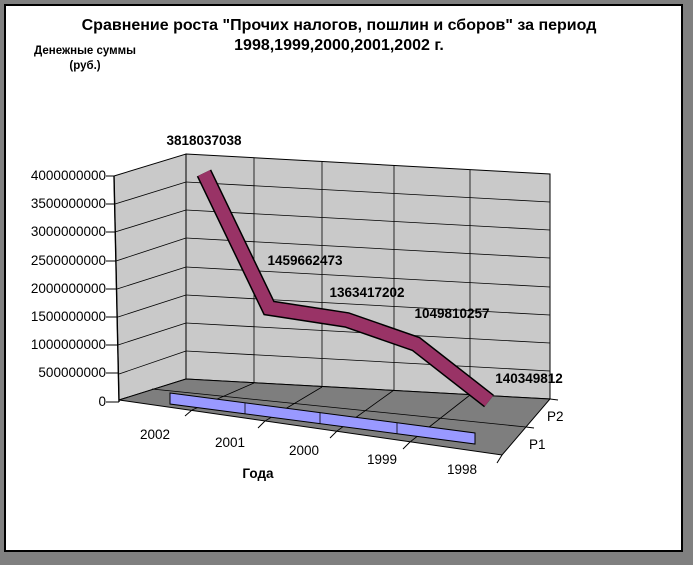  What do you see at coordinates (529, 378) in the screenshot?
I see `data-label: 140349812` at bounding box center [529, 378].